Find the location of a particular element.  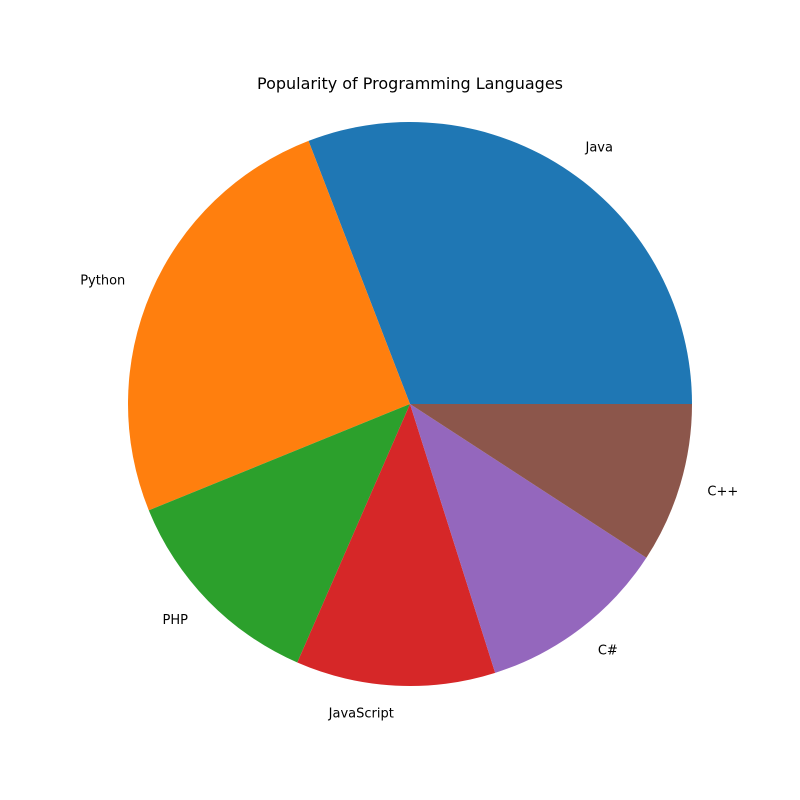

pie-slice-php is located at coordinates (279, 533).